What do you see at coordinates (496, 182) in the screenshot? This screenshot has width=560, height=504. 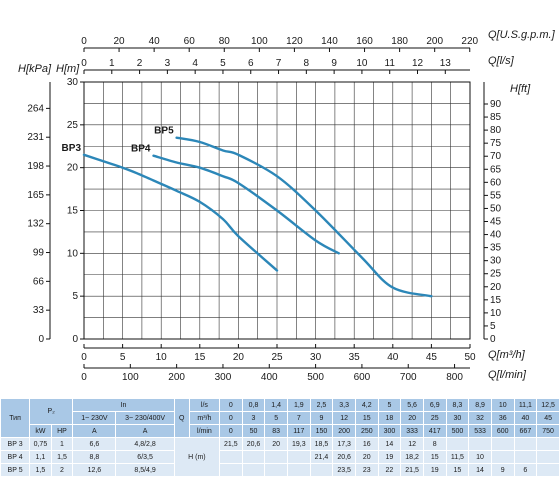 I see `tick-label-ft: 60` at bounding box center [496, 182].